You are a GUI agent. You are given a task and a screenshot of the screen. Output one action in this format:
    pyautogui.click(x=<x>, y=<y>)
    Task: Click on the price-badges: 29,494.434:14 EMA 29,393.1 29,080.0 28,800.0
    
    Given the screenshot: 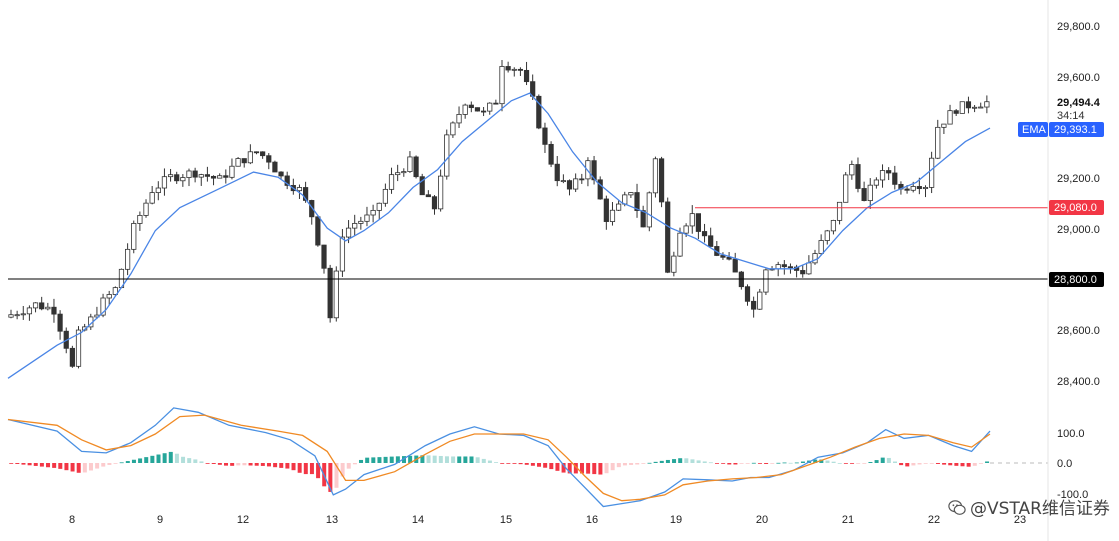 What is the action you would take?
    pyautogui.click(x=1061, y=192)
    